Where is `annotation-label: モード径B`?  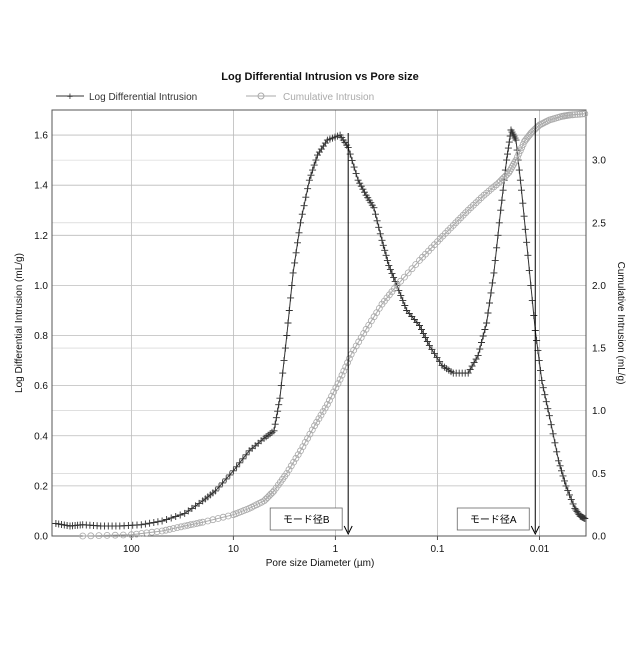 annotation-label: モード径B is located at coordinates (306, 519).